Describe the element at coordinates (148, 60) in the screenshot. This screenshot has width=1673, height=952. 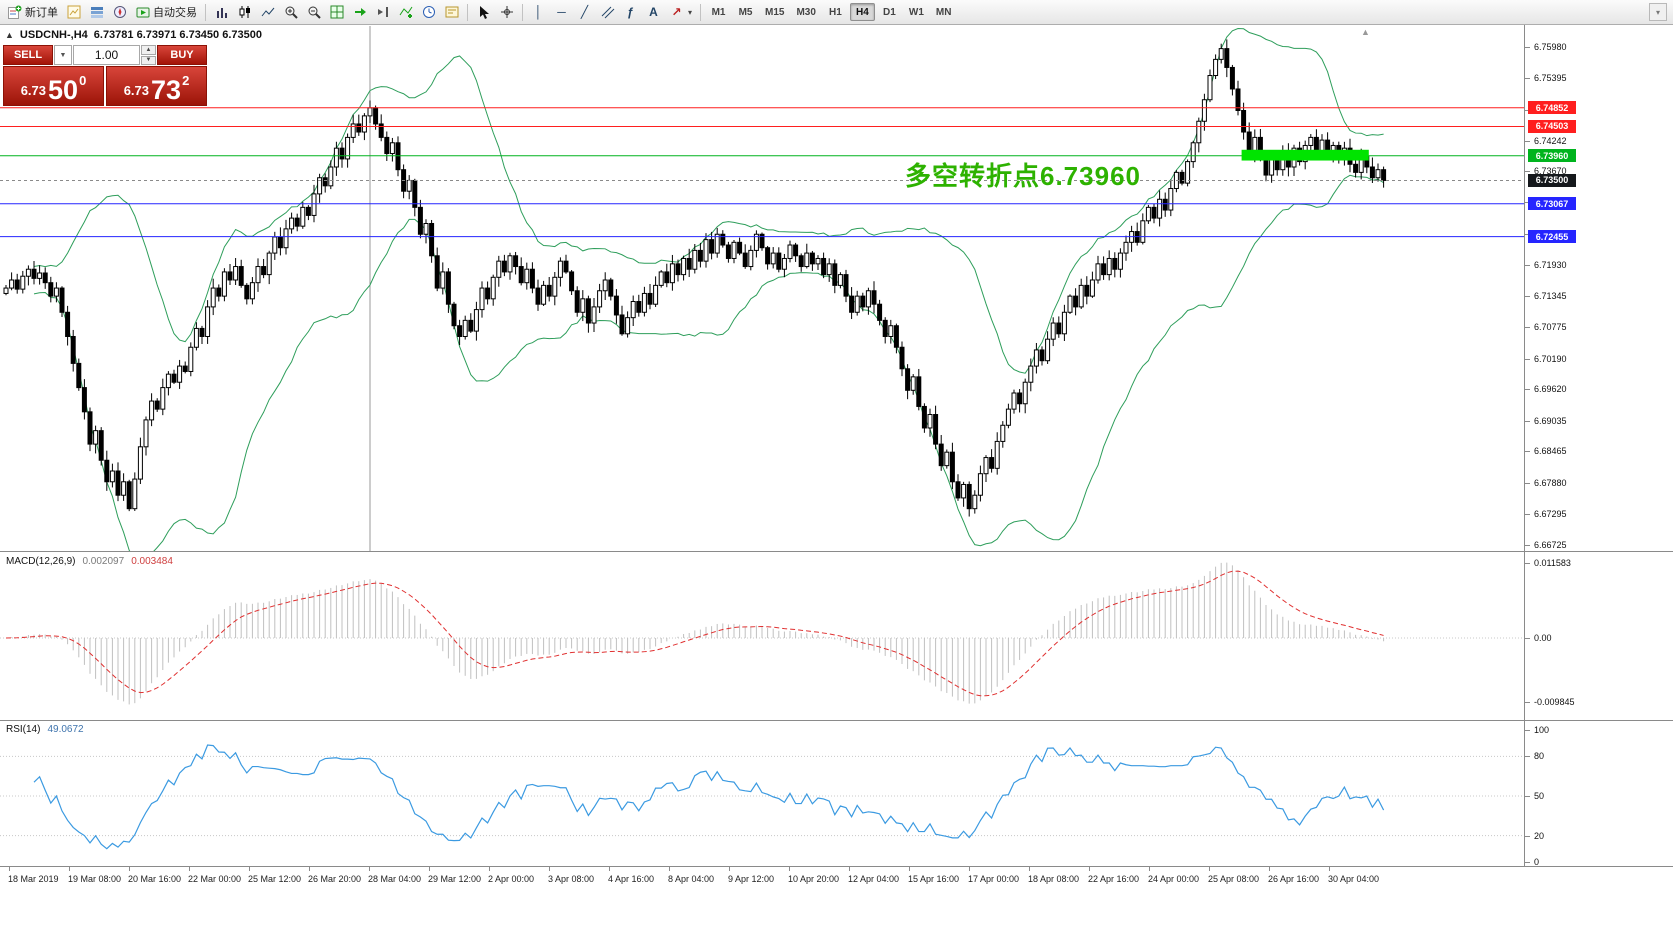
I see `volume-down-icon: ▼` at that location.